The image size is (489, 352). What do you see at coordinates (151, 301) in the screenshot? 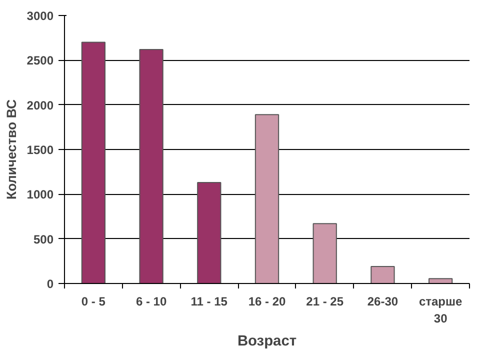
I see `x-tick-label: 6 - 10` at bounding box center [151, 301].